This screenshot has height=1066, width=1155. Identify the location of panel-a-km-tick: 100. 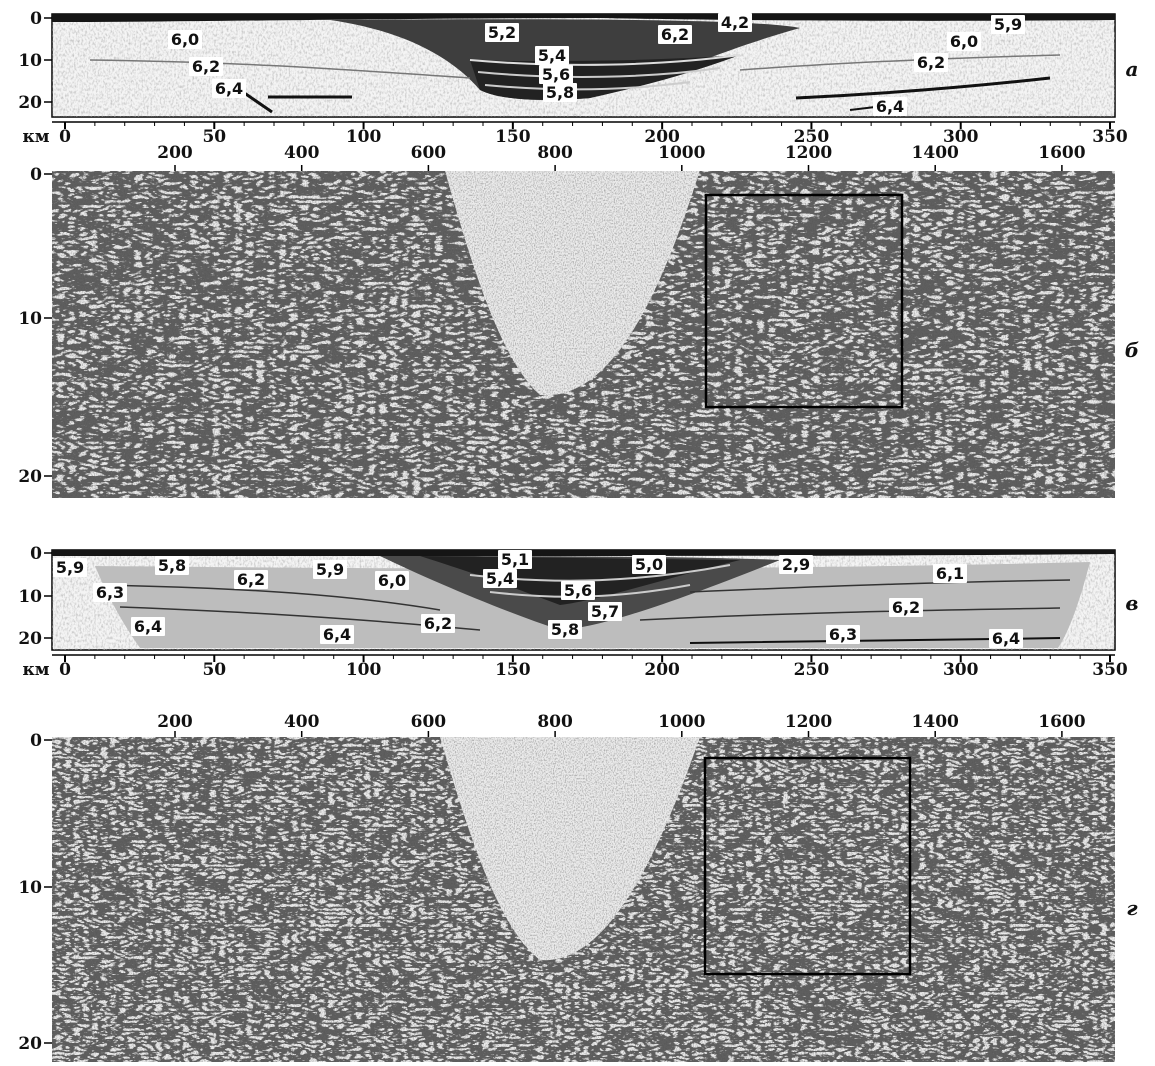
(364, 137).